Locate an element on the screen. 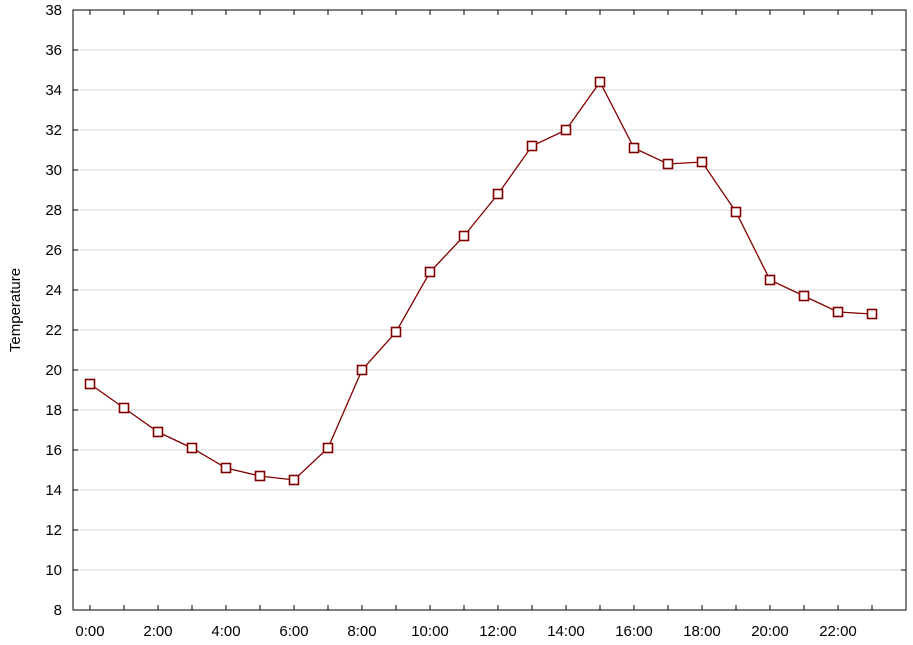 The height and width of the screenshot is (645, 913). y-tick-label: 20 is located at coordinates (53, 370).